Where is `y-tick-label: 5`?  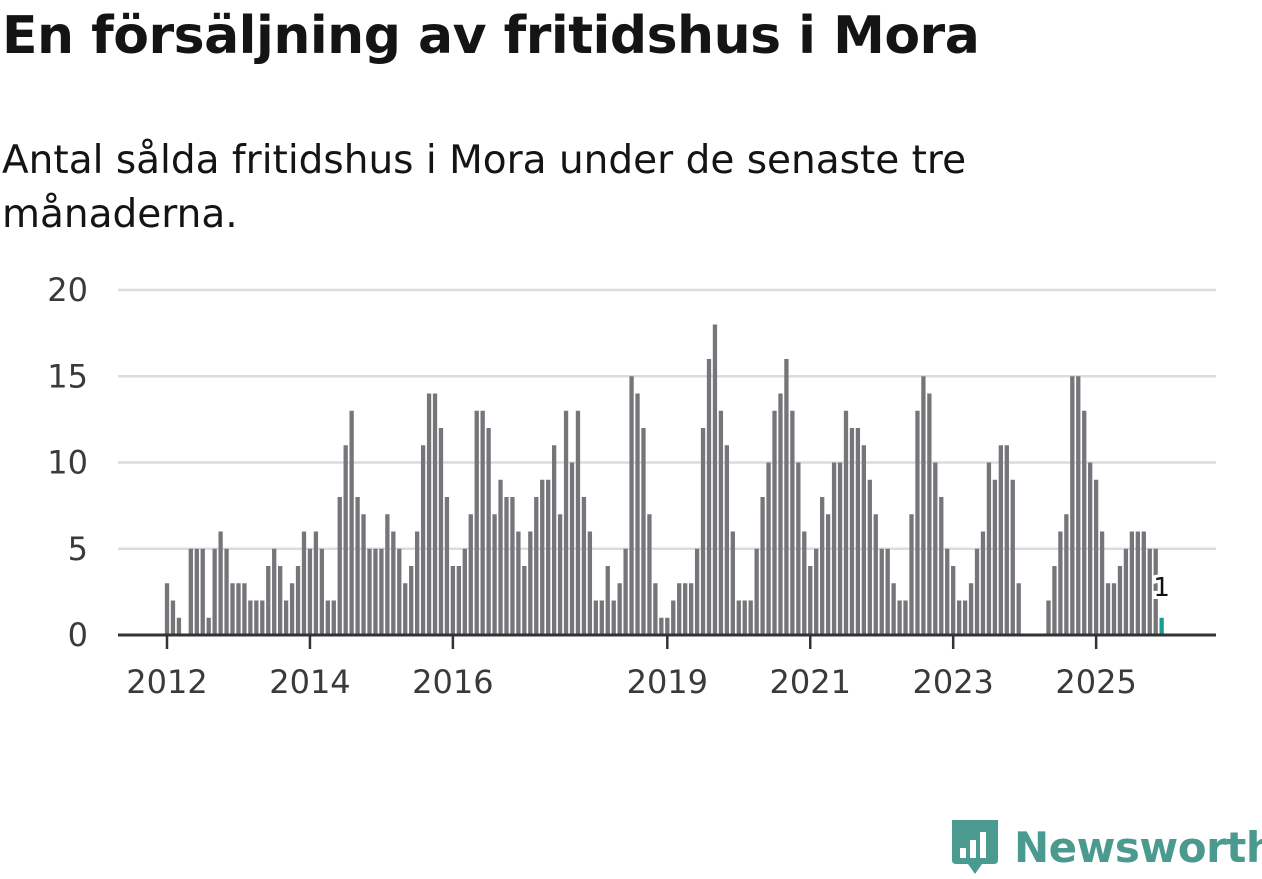
y-tick-label: 5 is located at coordinates (78, 549).